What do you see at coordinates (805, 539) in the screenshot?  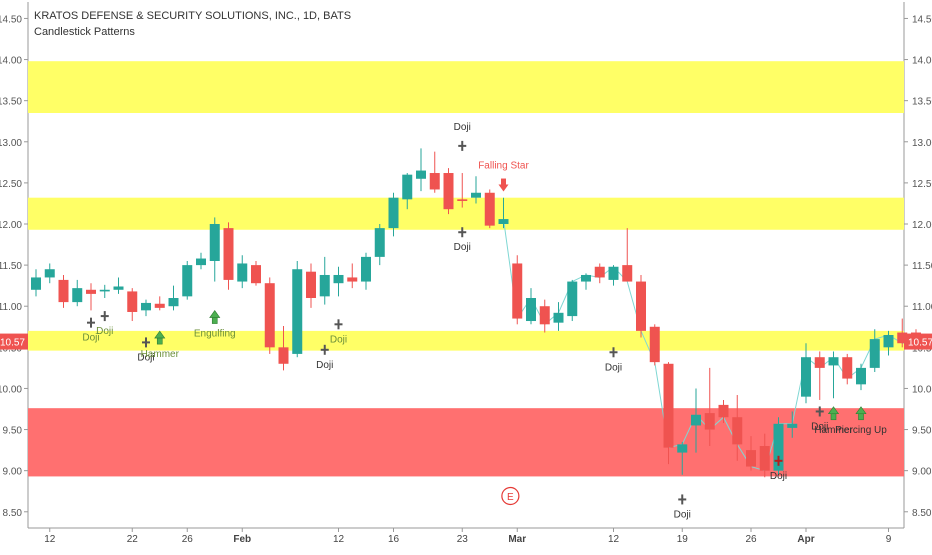 I see `x-tick-label: Apr` at bounding box center [805, 539].